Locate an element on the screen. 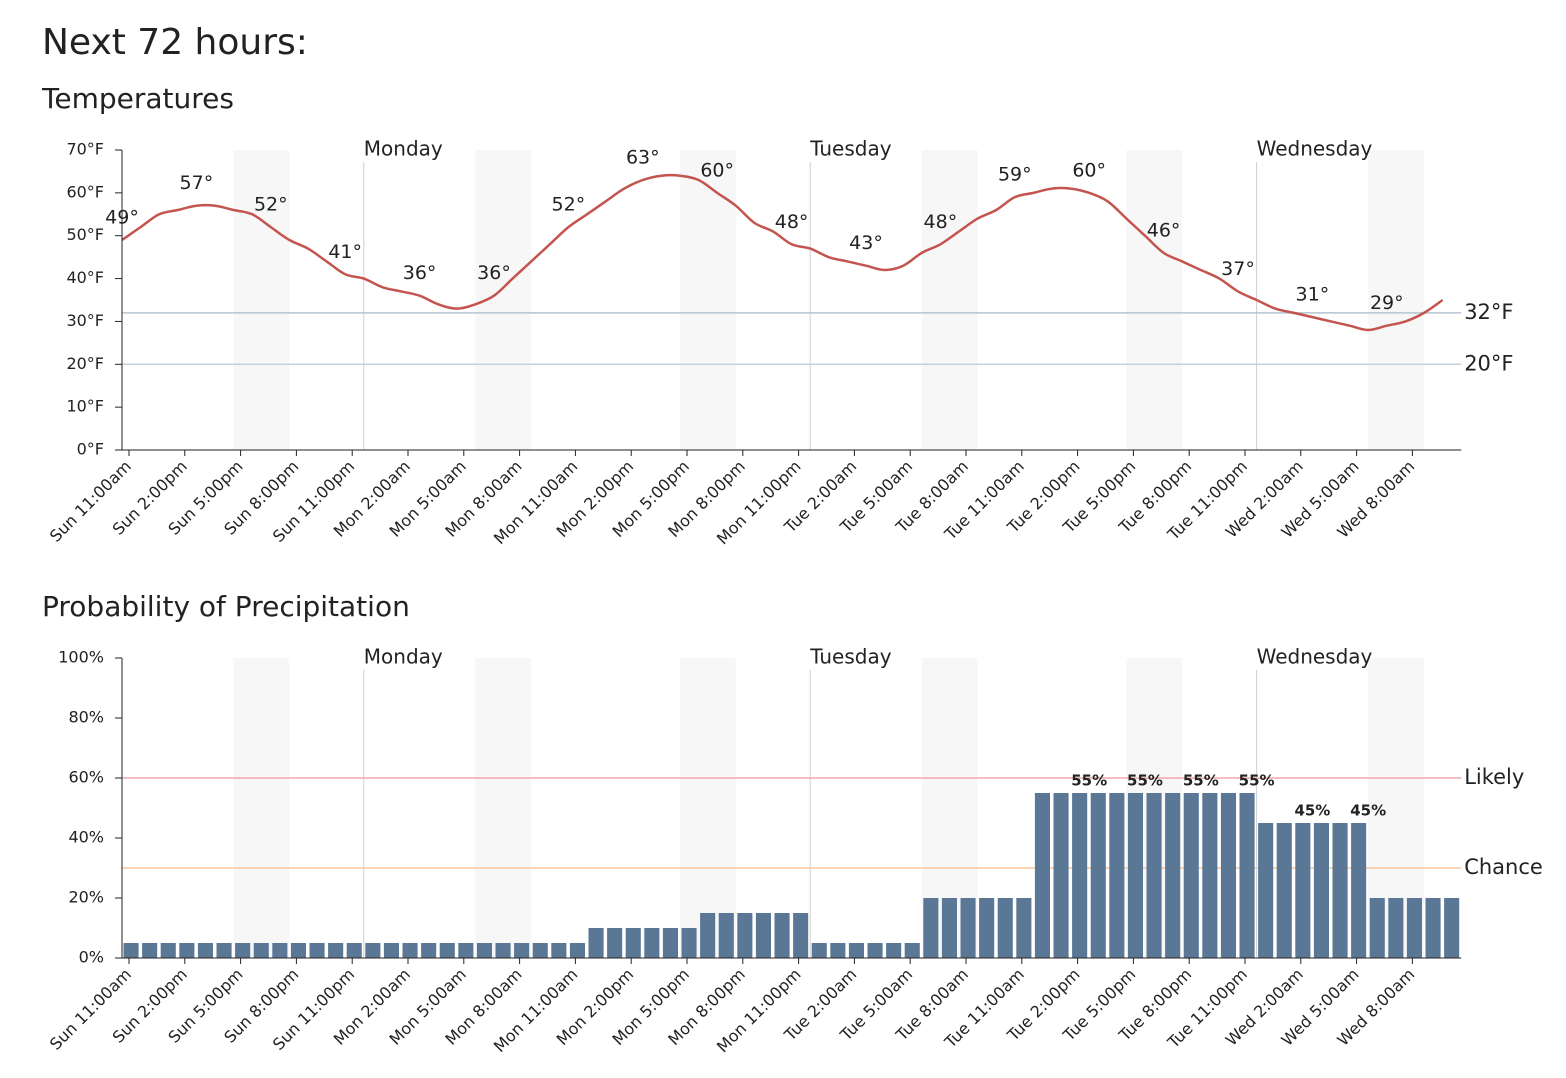 The width and height of the screenshot is (1566, 1078). day-label: Tuesday is located at coordinates (850, 657).